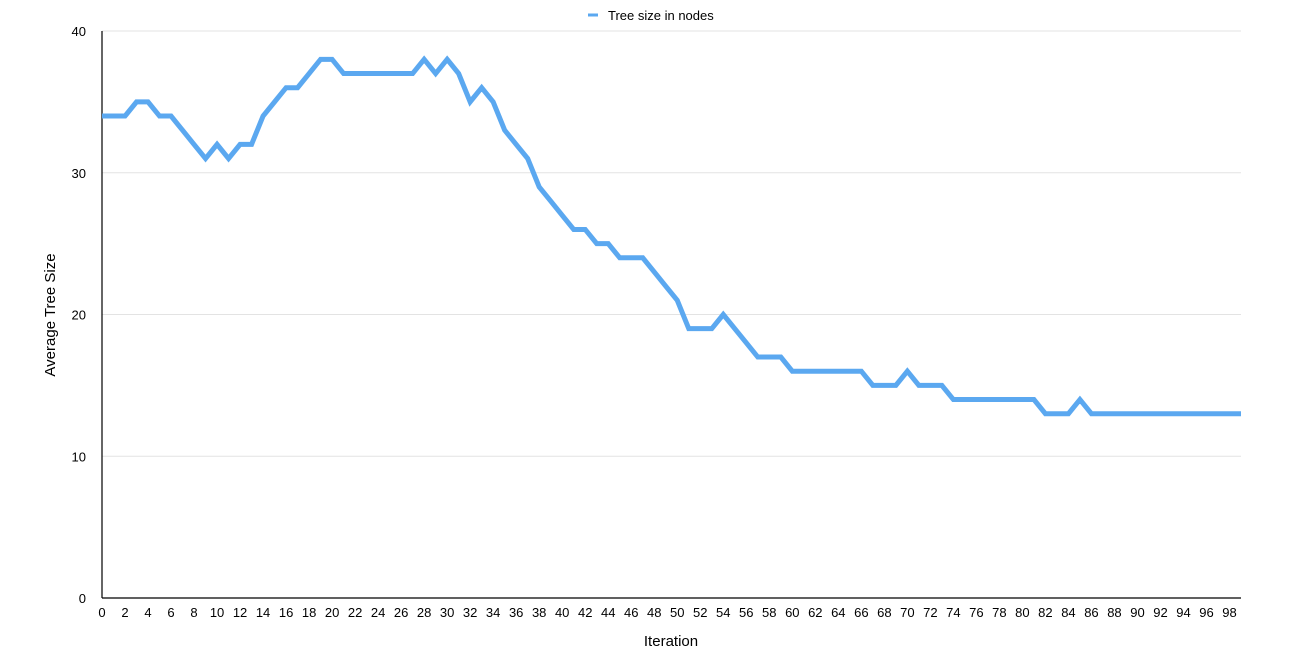  What do you see at coordinates (240, 612) in the screenshot?
I see `x-tick-label: 12` at bounding box center [240, 612].